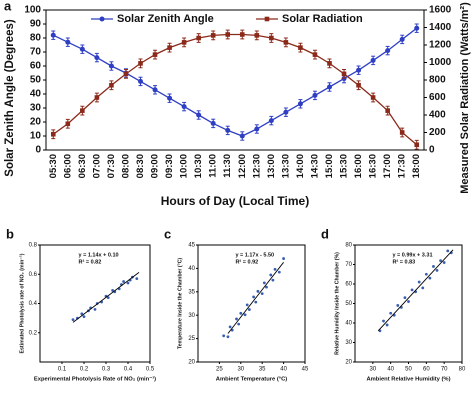  Describe the element at coordinates (271, 166) in the screenshot. I see `x-tick-label: 13:00` at that location.